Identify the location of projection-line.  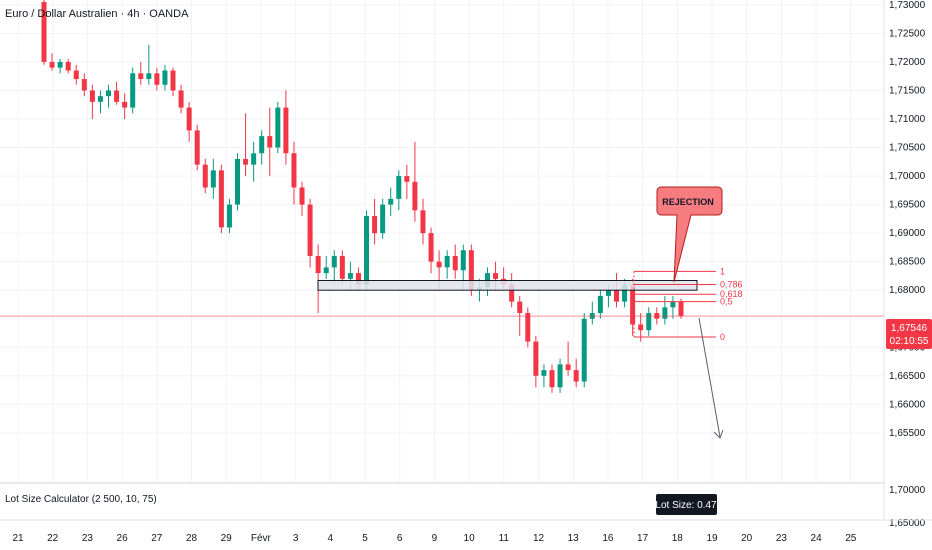
(709, 377).